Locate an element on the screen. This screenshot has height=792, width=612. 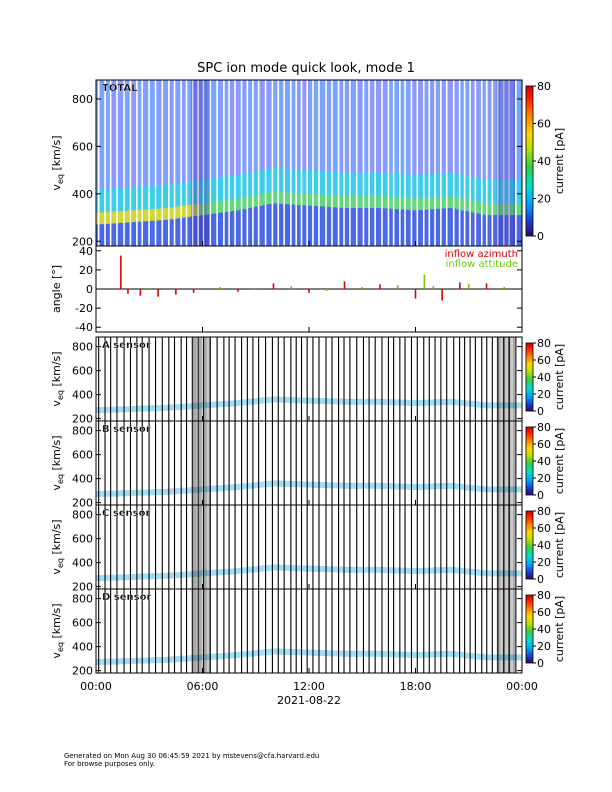
x-tick-label: 06:00 is located at coordinates (203, 686).